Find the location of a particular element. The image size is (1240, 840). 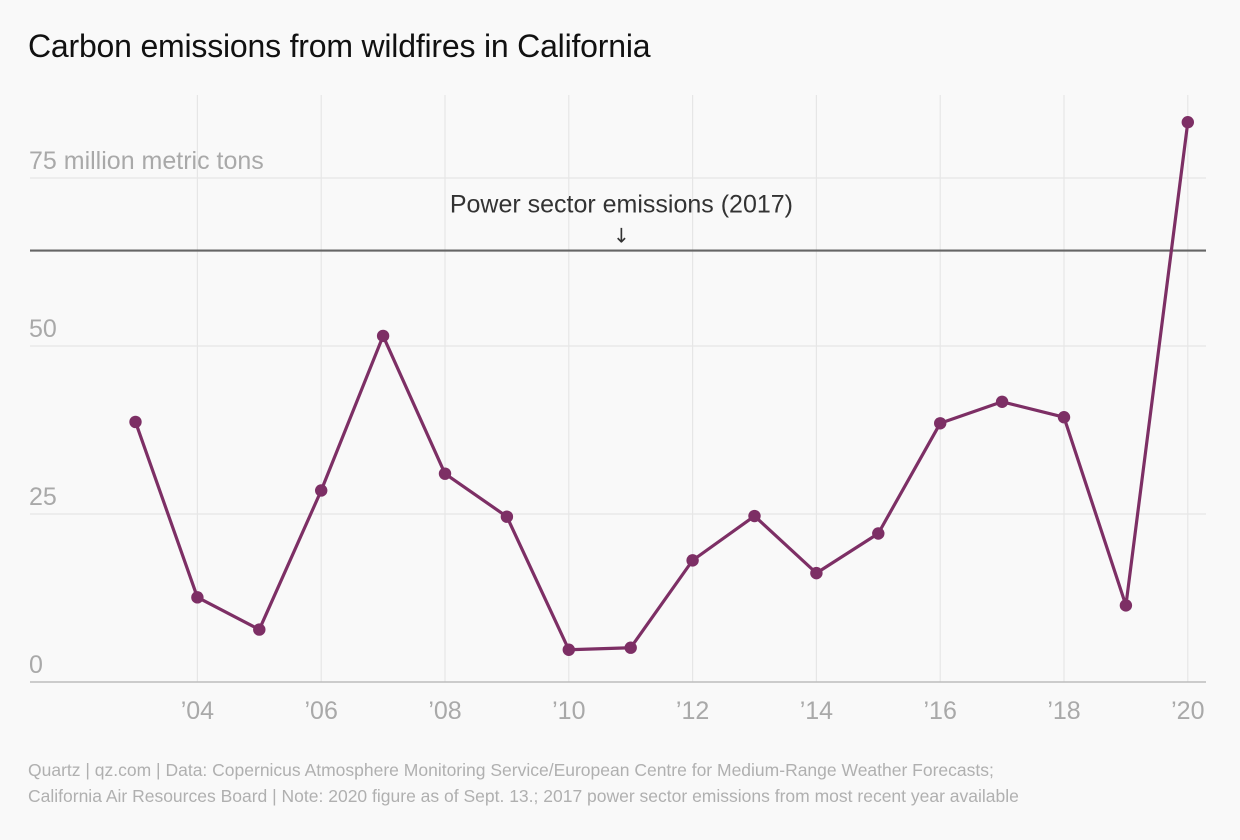

annotation-arrow-icon: ↓ is located at coordinates (621, 236).